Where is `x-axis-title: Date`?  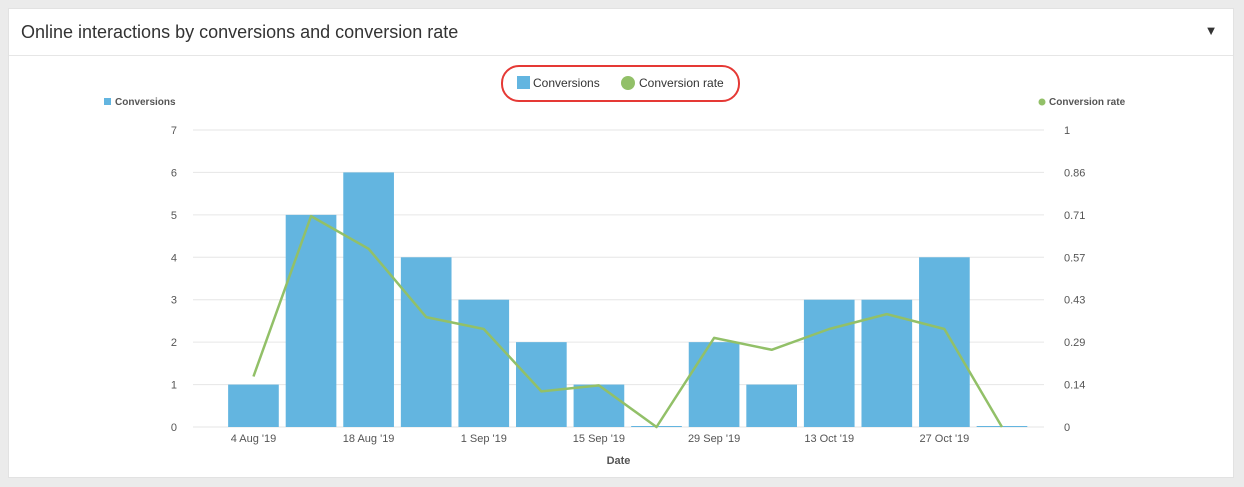 x-axis-title: Date is located at coordinates (619, 461).